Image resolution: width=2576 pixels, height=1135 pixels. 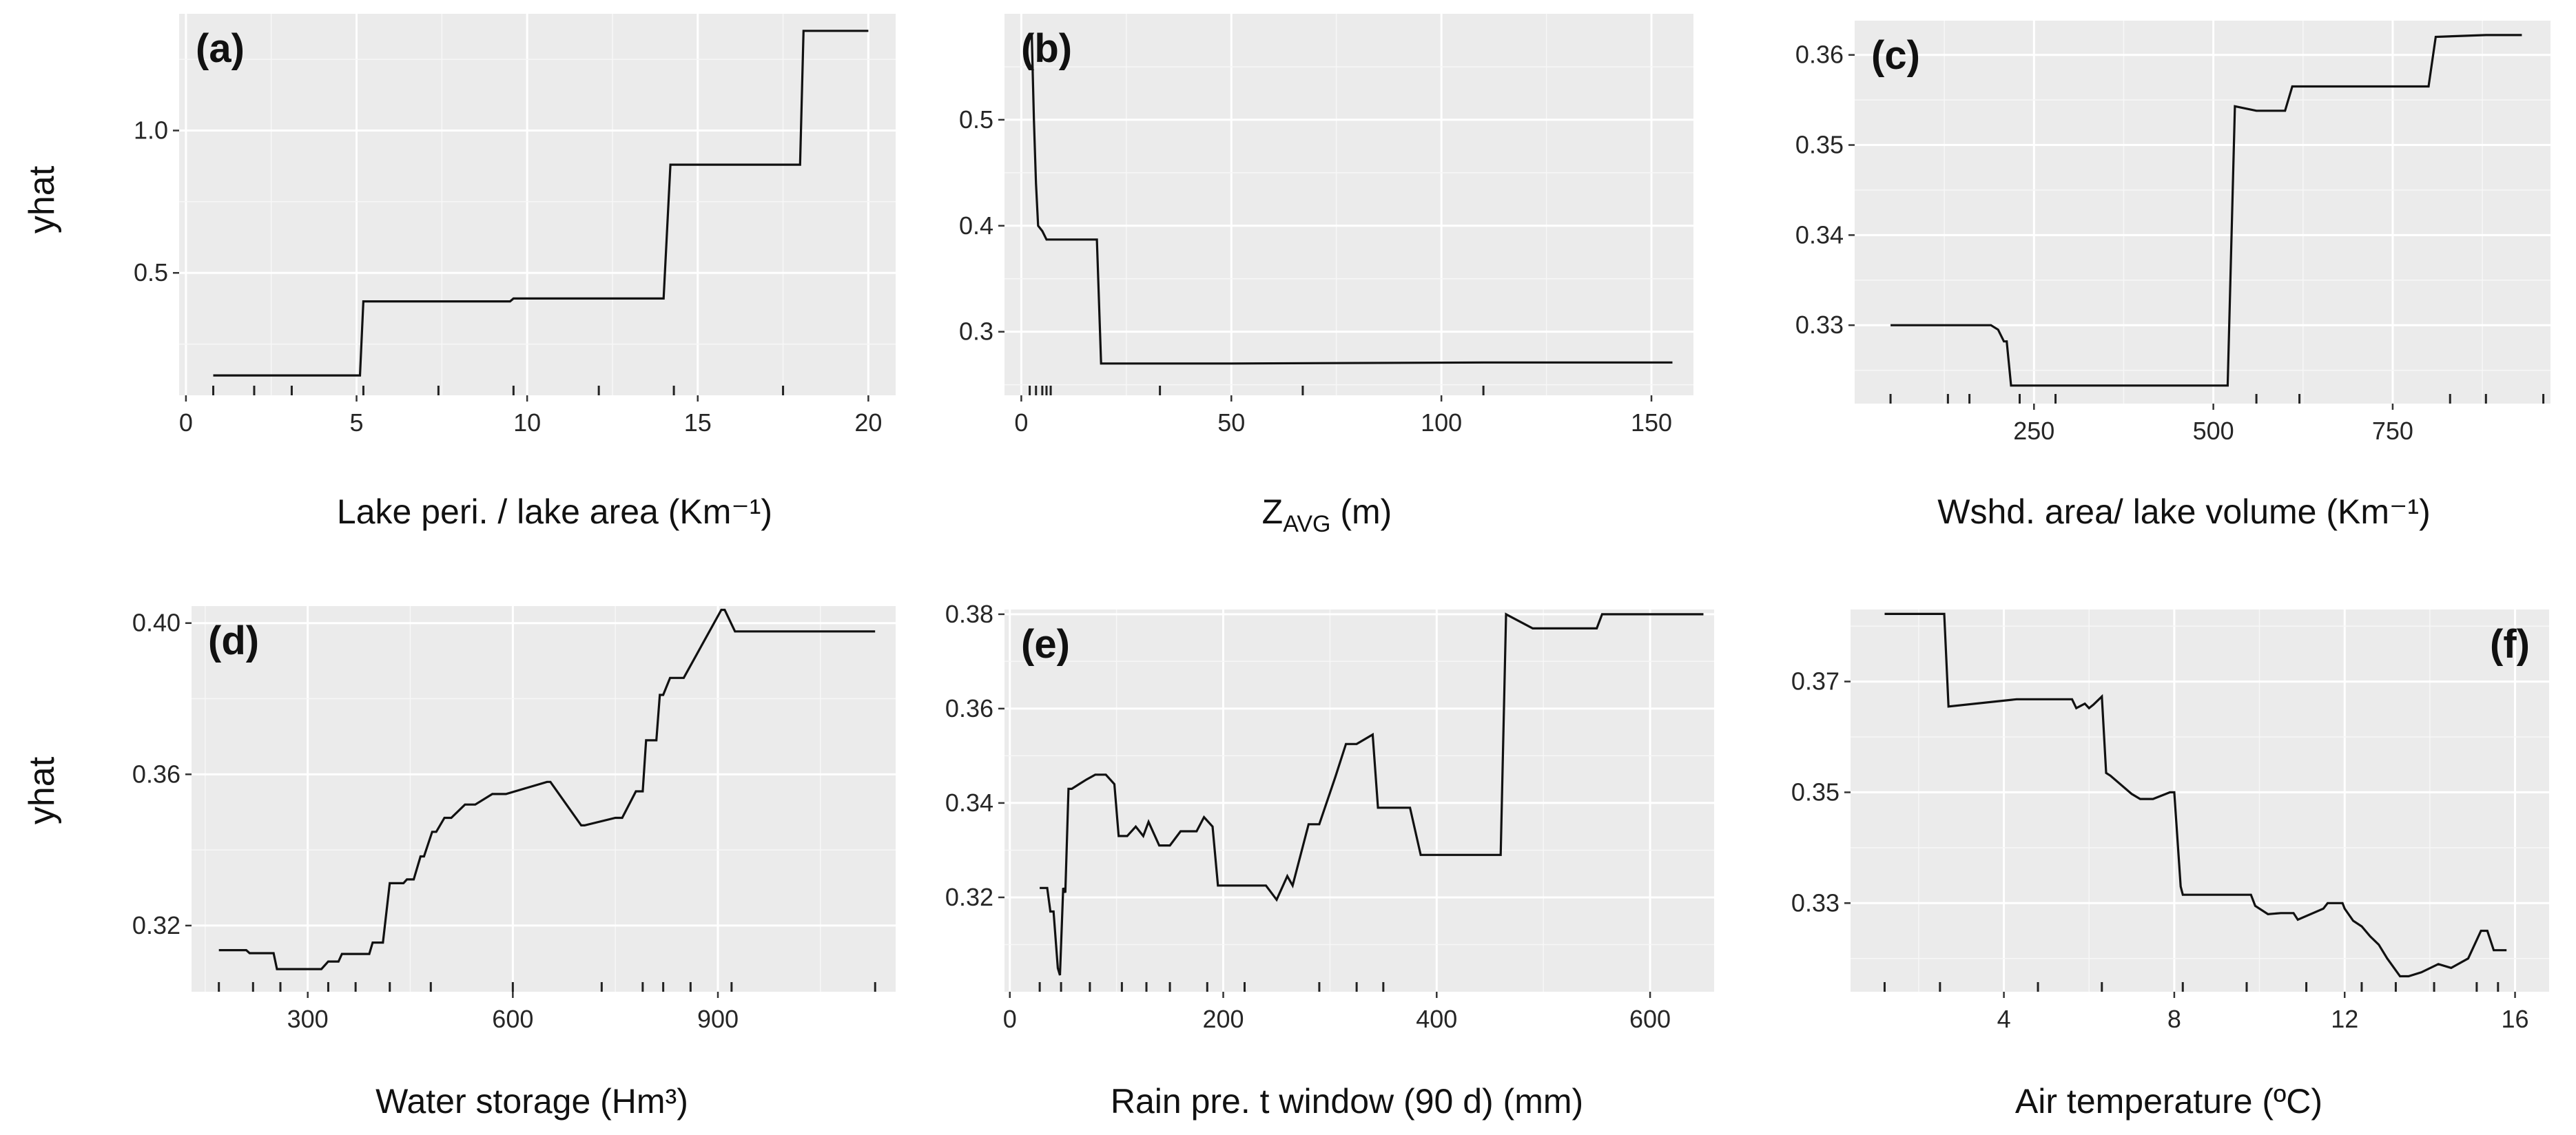 I want to click on panel-d-tag: (d), so click(x=233, y=641).